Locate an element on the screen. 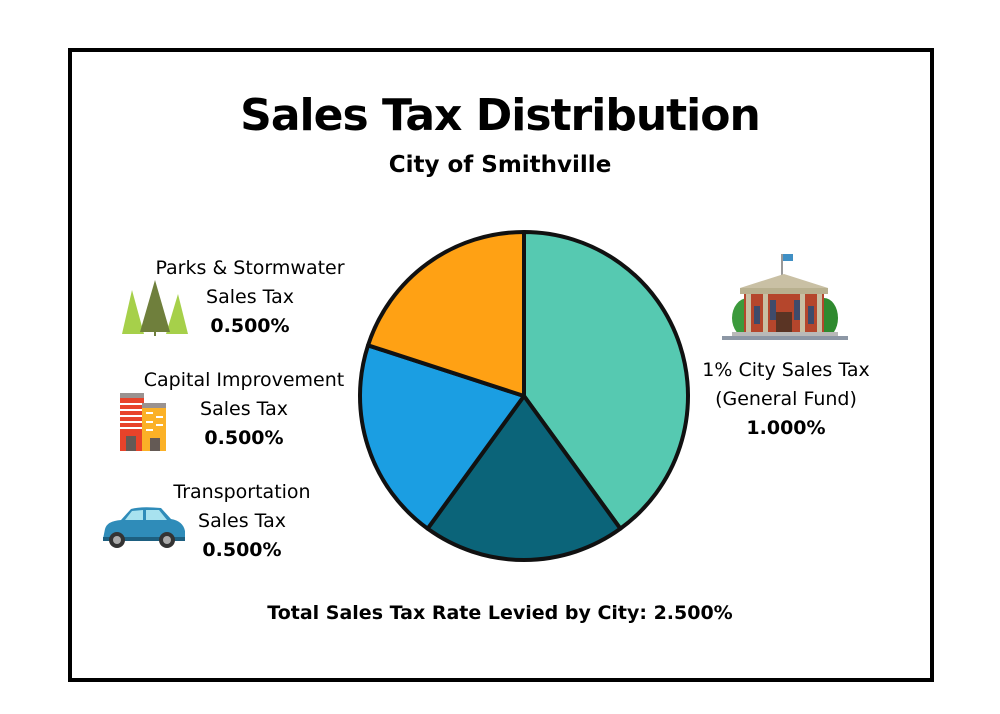  buildings-icon is located at coordinates (143, 422).